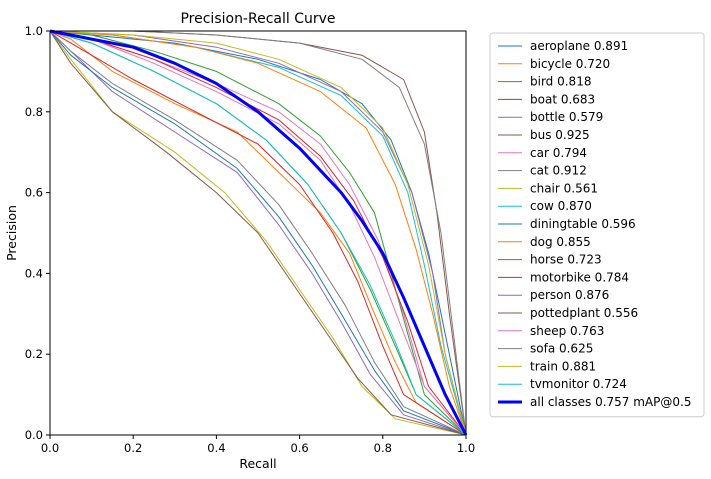  What do you see at coordinates (584, 313) in the screenshot?
I see `legend-entry: pottedplant 0.556` at bounding box center [584, 313].